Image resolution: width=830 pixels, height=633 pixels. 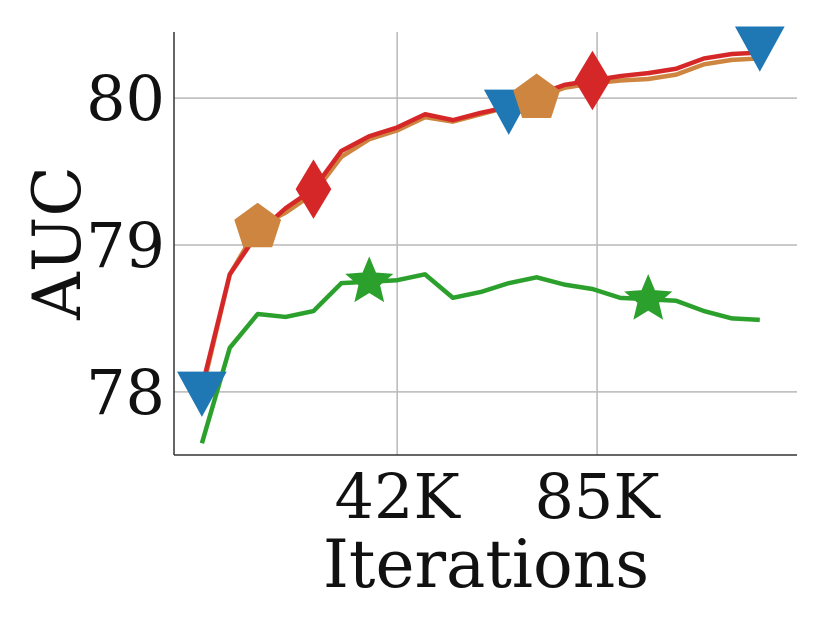 What do you see at coordinates (125, 392) in the screenshot?
I see `y-tick-label: 78` at bounding box center [125, 392].